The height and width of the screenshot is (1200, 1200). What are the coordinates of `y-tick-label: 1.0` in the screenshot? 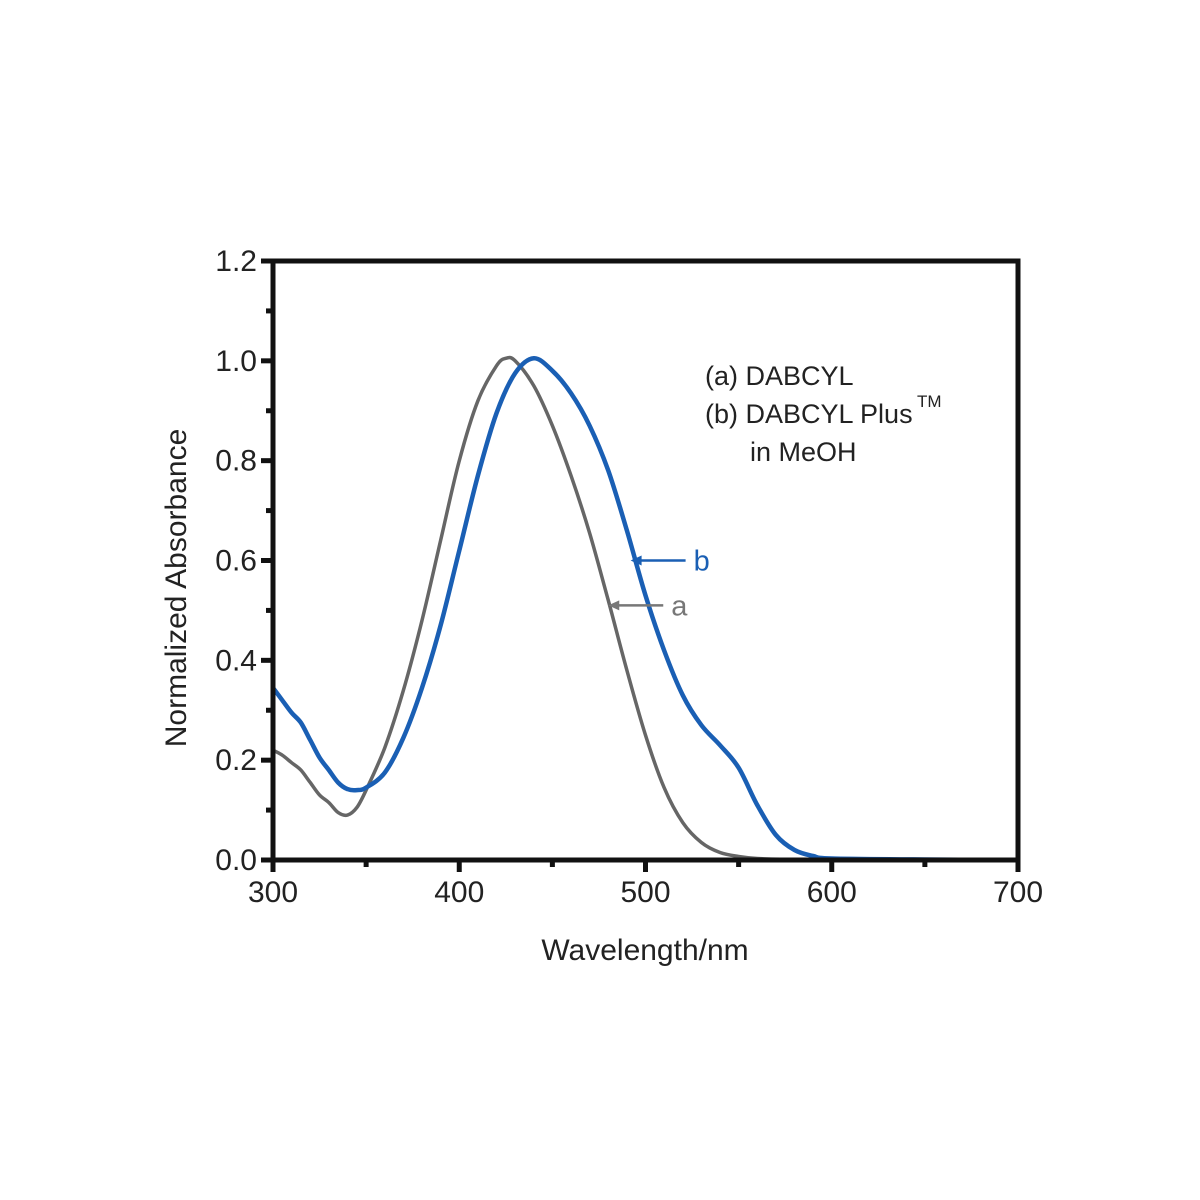 It's located at (236, 361).